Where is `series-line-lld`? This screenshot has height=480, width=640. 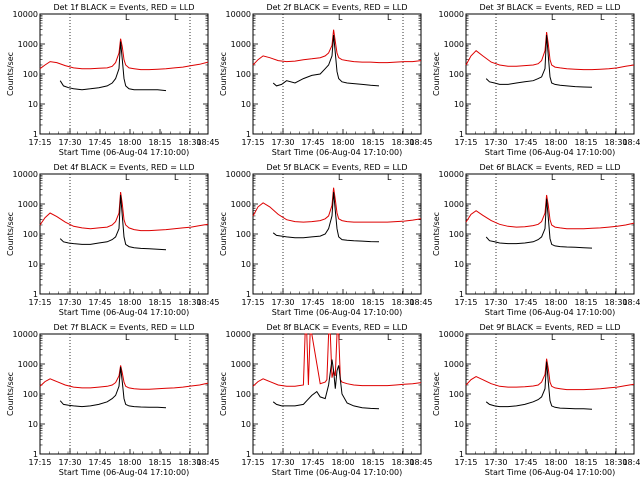 series-line-lld is located at coordinates (550, 212).